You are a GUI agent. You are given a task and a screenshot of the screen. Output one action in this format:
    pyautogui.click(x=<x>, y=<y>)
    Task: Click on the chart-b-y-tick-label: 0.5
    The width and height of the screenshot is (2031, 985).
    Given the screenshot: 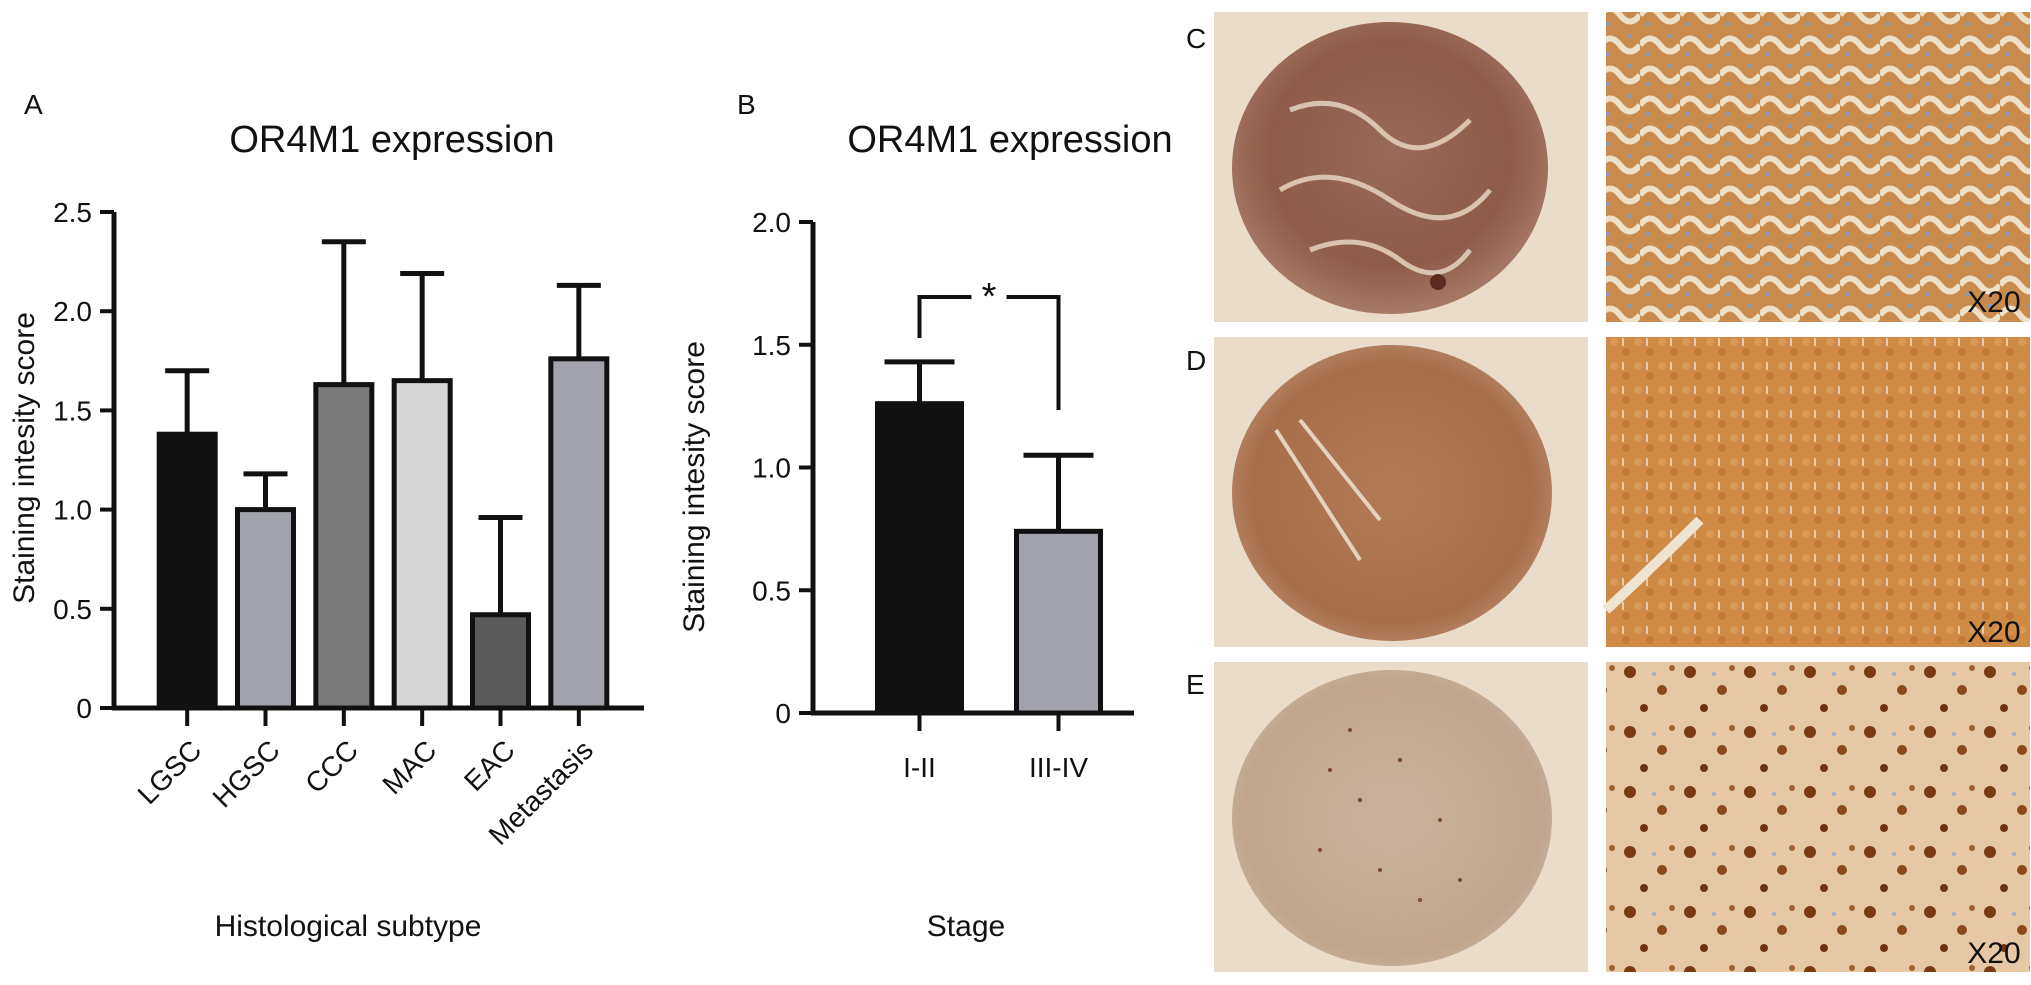 What is the action you would take?
    pyautogui.click(x=771, y=590)
    